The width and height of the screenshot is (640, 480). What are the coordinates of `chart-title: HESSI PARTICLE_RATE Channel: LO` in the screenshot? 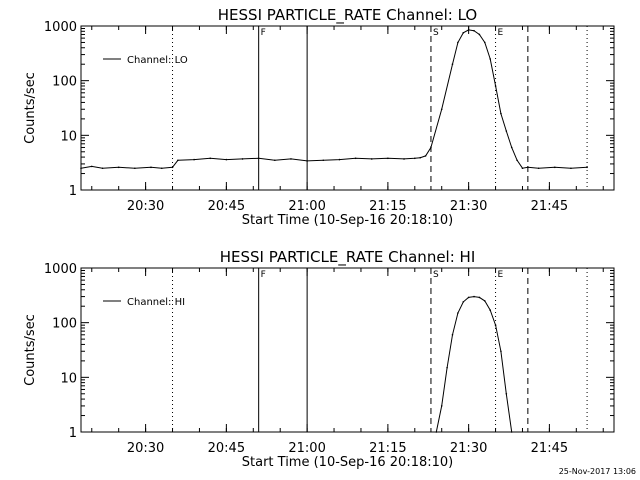 It's located at (347, 15).